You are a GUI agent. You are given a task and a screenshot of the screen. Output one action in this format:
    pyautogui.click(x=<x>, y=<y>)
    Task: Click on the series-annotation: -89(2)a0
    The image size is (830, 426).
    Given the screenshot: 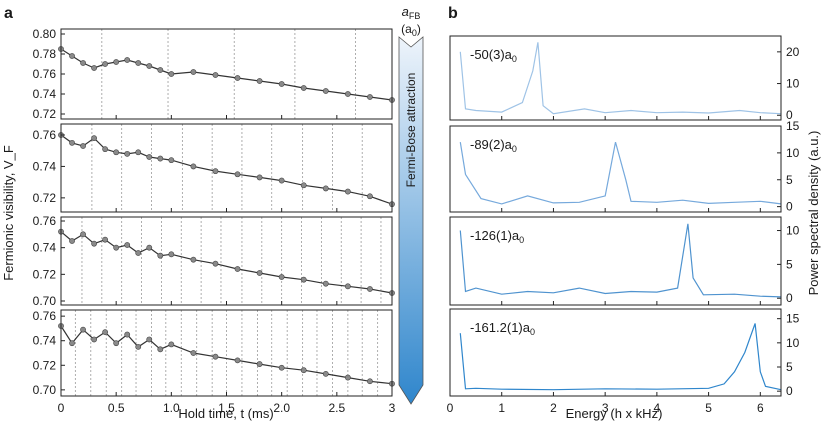 What is the action you would take?
    pyautogui.click(x=493, y=145)
    